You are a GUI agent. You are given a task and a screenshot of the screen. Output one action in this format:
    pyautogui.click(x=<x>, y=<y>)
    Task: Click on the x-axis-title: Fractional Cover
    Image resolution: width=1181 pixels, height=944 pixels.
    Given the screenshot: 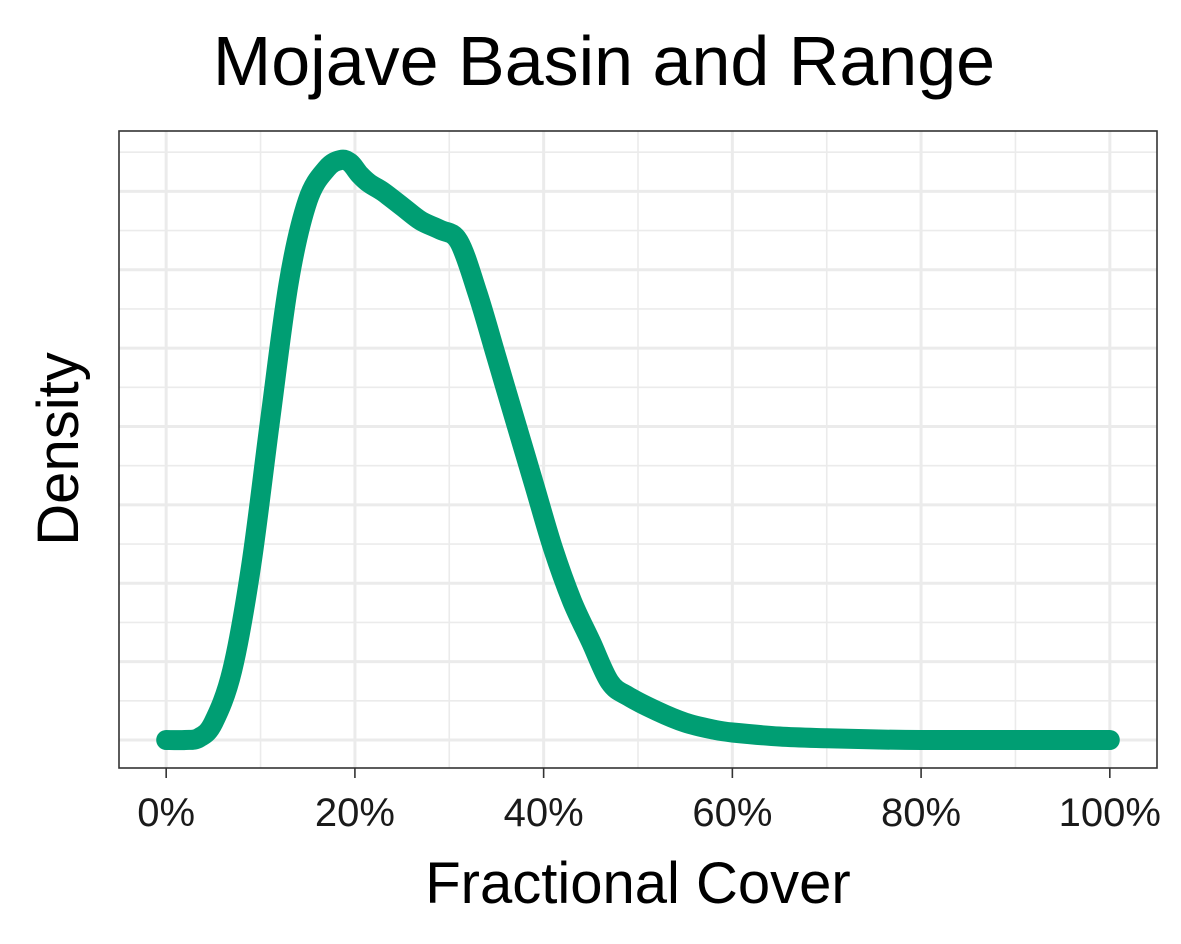 What is the action you would take?
    pyautogui.click(x=637, y=883)
    